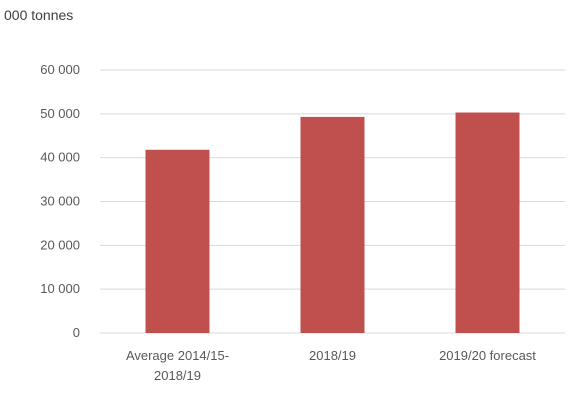 This screenshot has width=574, height=396. What do you see at coordinates (76, 332) in the screenshot?
I see `y-tick-label: 0` at bounding box center [76, 332].